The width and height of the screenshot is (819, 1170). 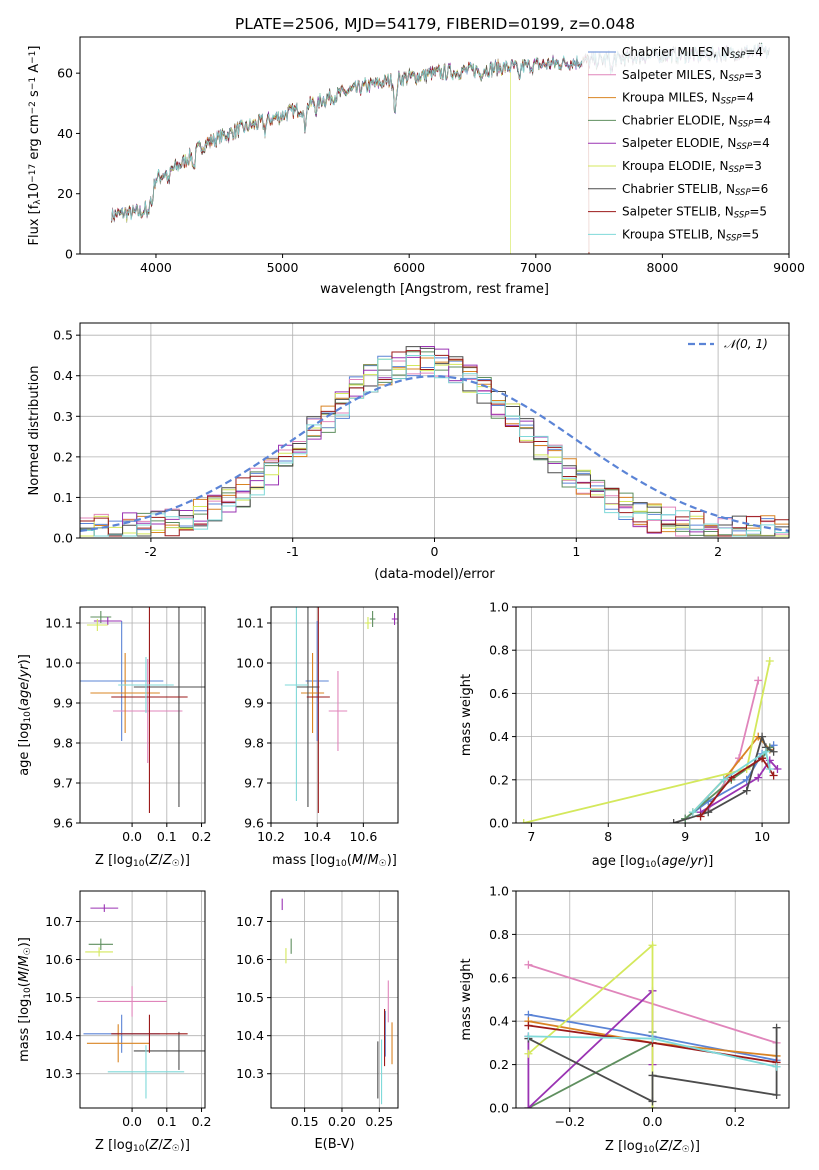 I want to click on weight_vs_Z-marker-kroupa-stelib, so click(x=528, y=1036).